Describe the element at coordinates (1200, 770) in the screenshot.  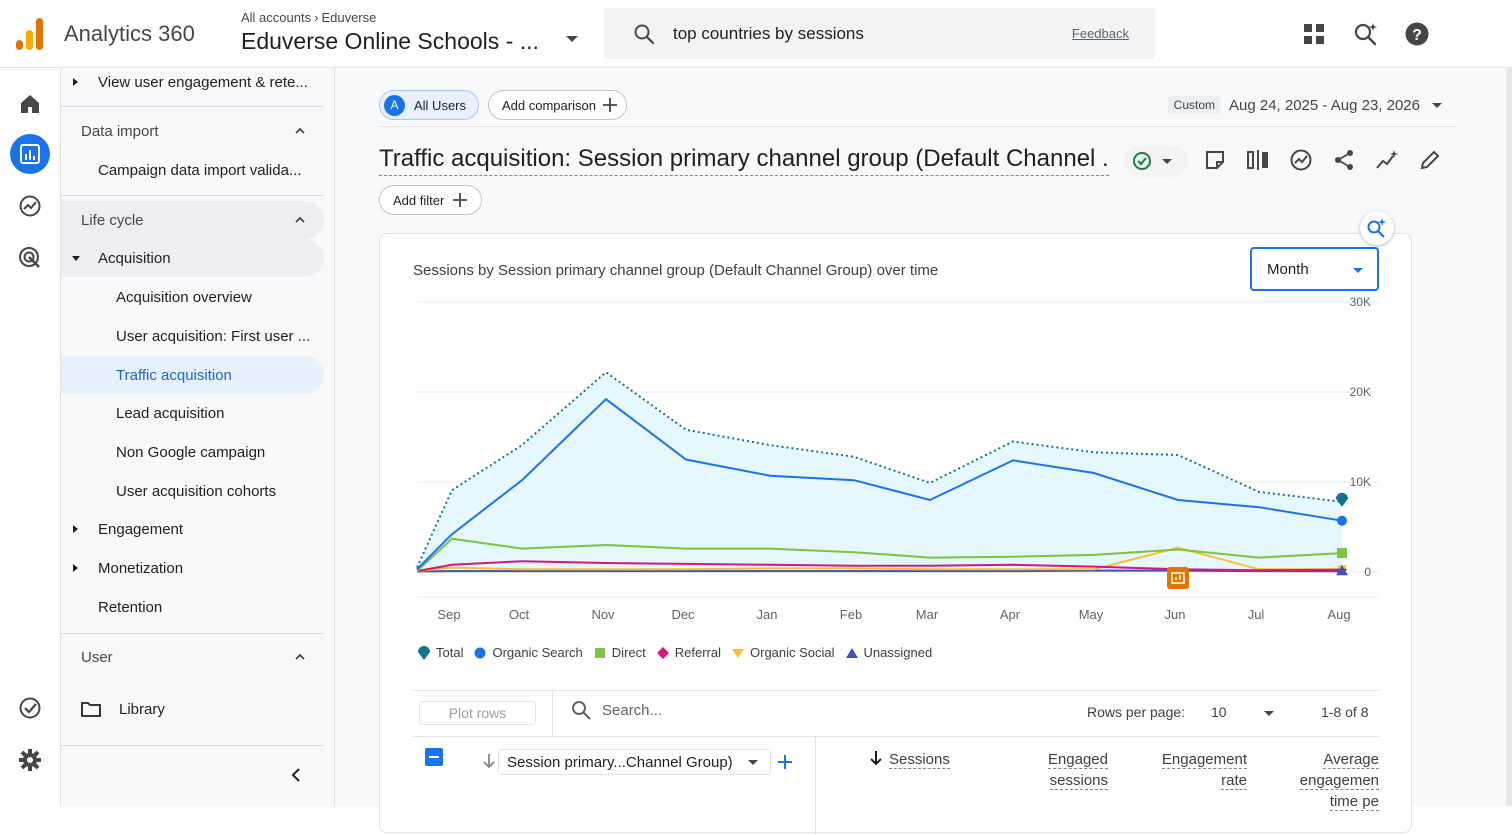
I see `column-header-engagement-rate: Engagement rate` at that location.